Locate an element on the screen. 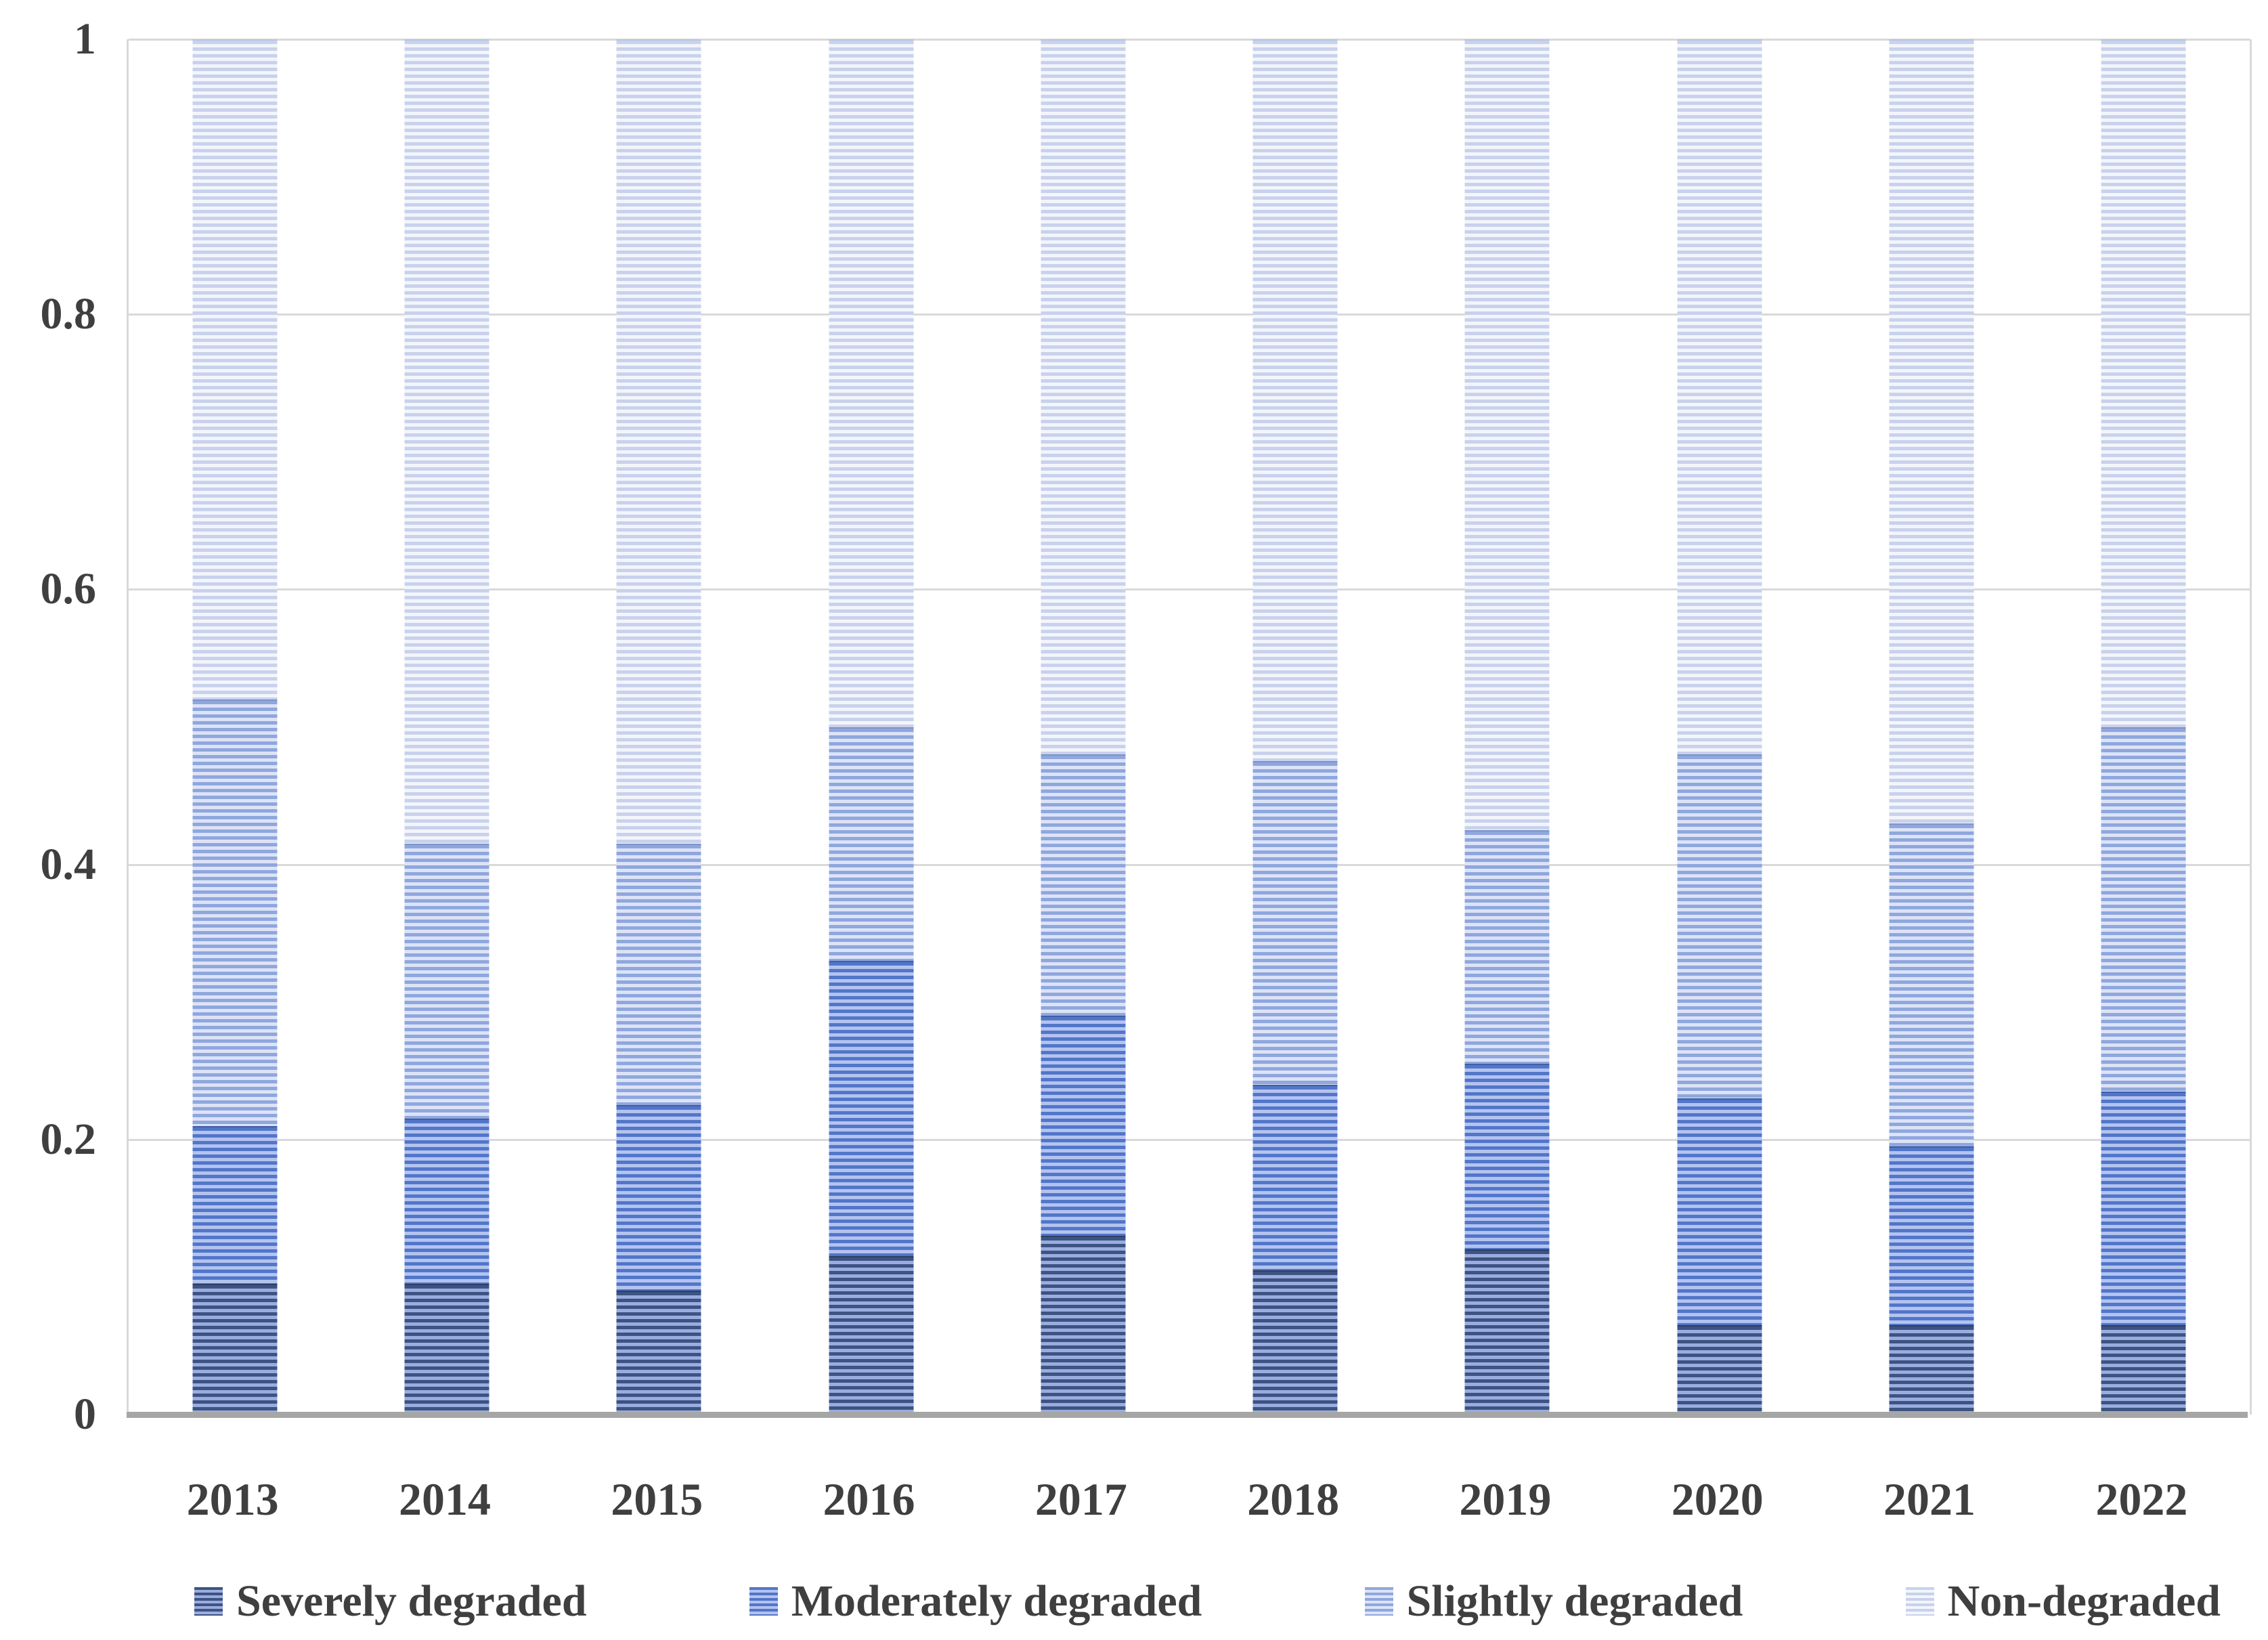 Image resolution: width=2268 pixels, height=1640 pixels. stacked-bar-2020 is located at coordinates (1720, 727).